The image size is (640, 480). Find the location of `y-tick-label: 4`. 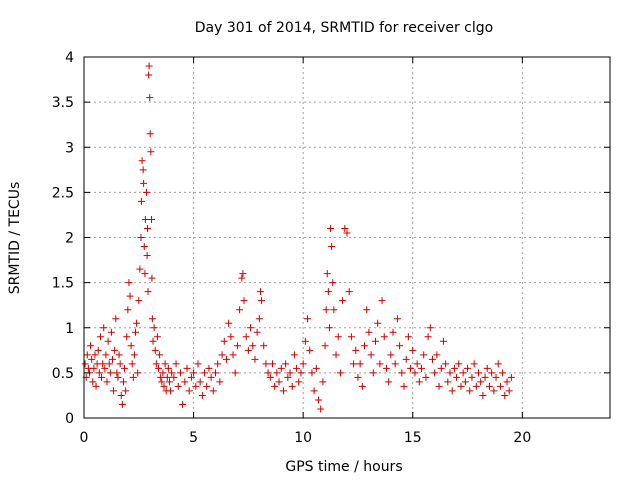

y-tick-label: 4 is located at coordinates (69, 58).